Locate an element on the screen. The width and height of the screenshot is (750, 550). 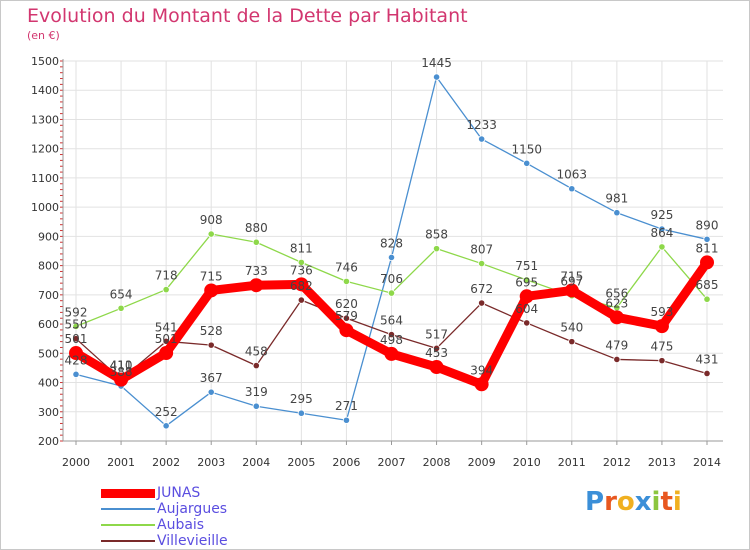
data-label: 654 is located at coordinates (121, 294).